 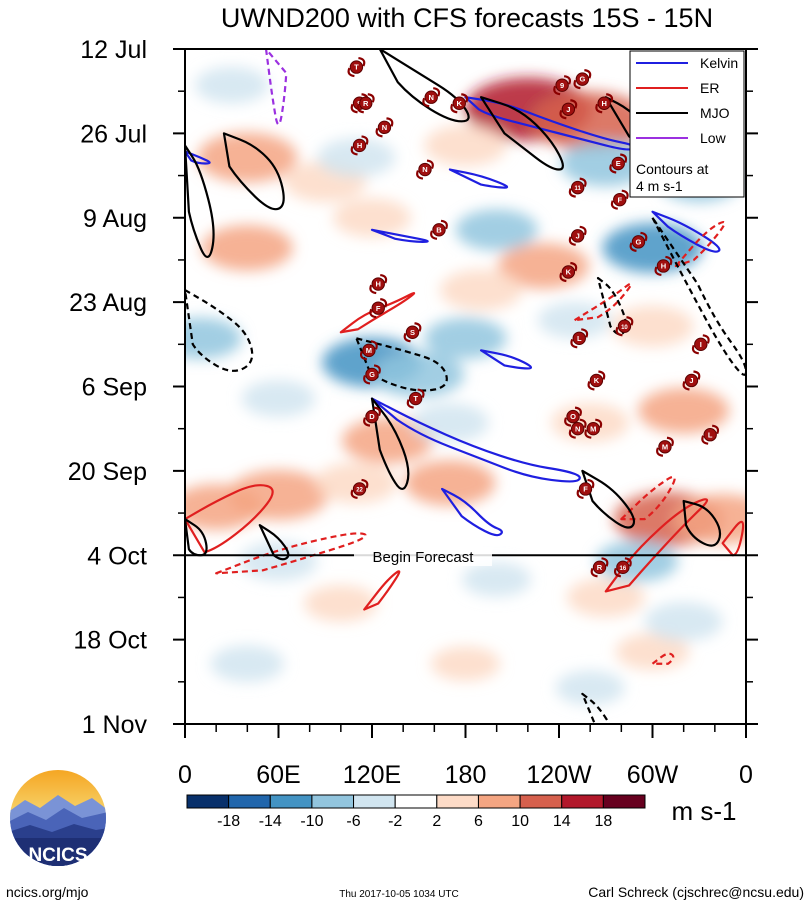 I want to click on storm-label: 16, so click(x=623, y=569).